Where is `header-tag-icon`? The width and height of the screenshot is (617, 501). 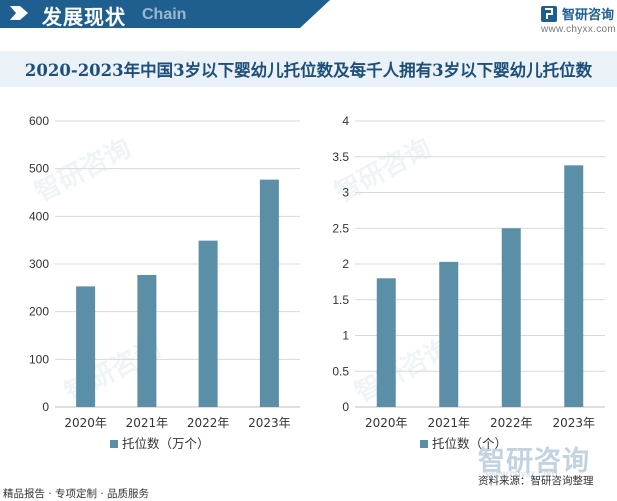 header-tag-icon is located at coordinates (19, 13).